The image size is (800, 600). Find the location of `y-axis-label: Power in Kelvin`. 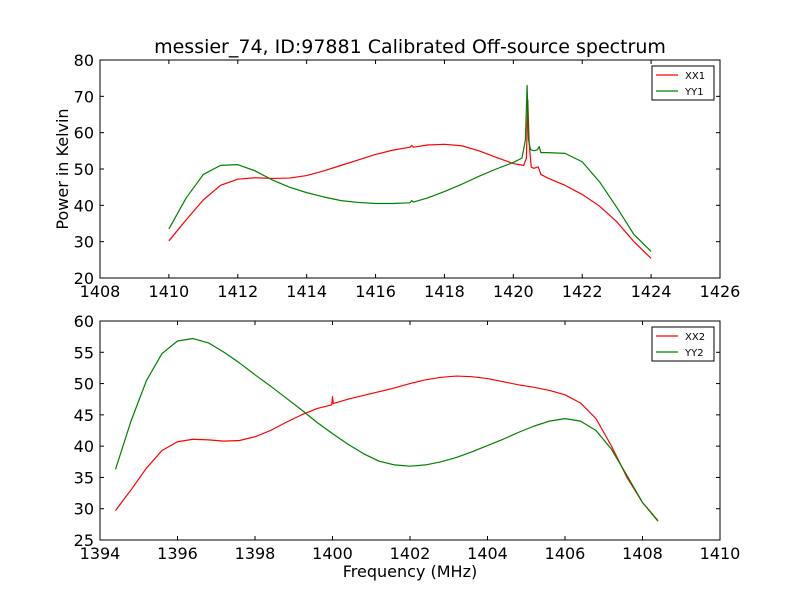

y-axis-label: Power in Kelvin is located at coordinates (62, 168).